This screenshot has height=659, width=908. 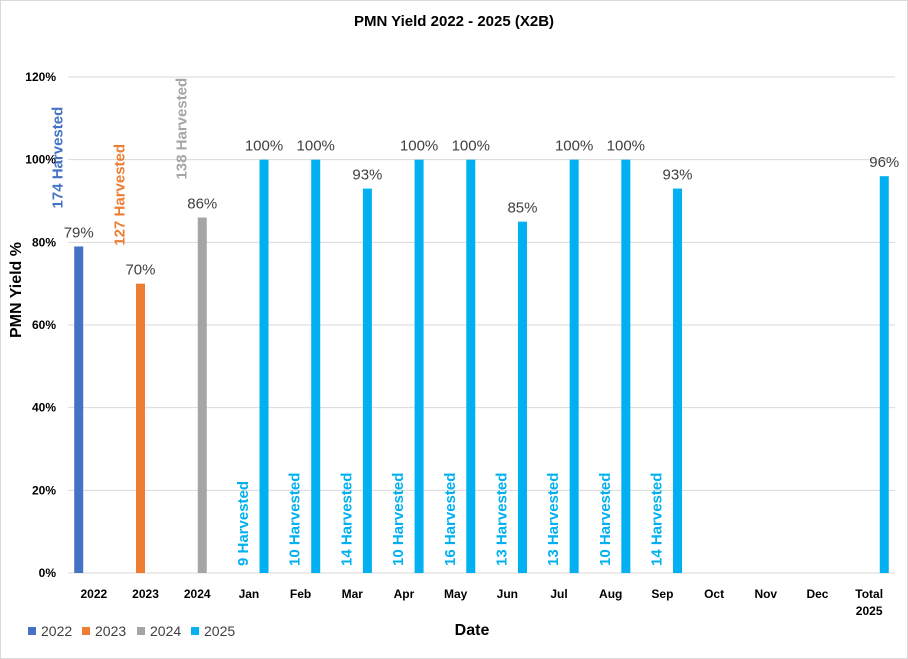 I want to click on bar-may, so click(x=471, y=366).